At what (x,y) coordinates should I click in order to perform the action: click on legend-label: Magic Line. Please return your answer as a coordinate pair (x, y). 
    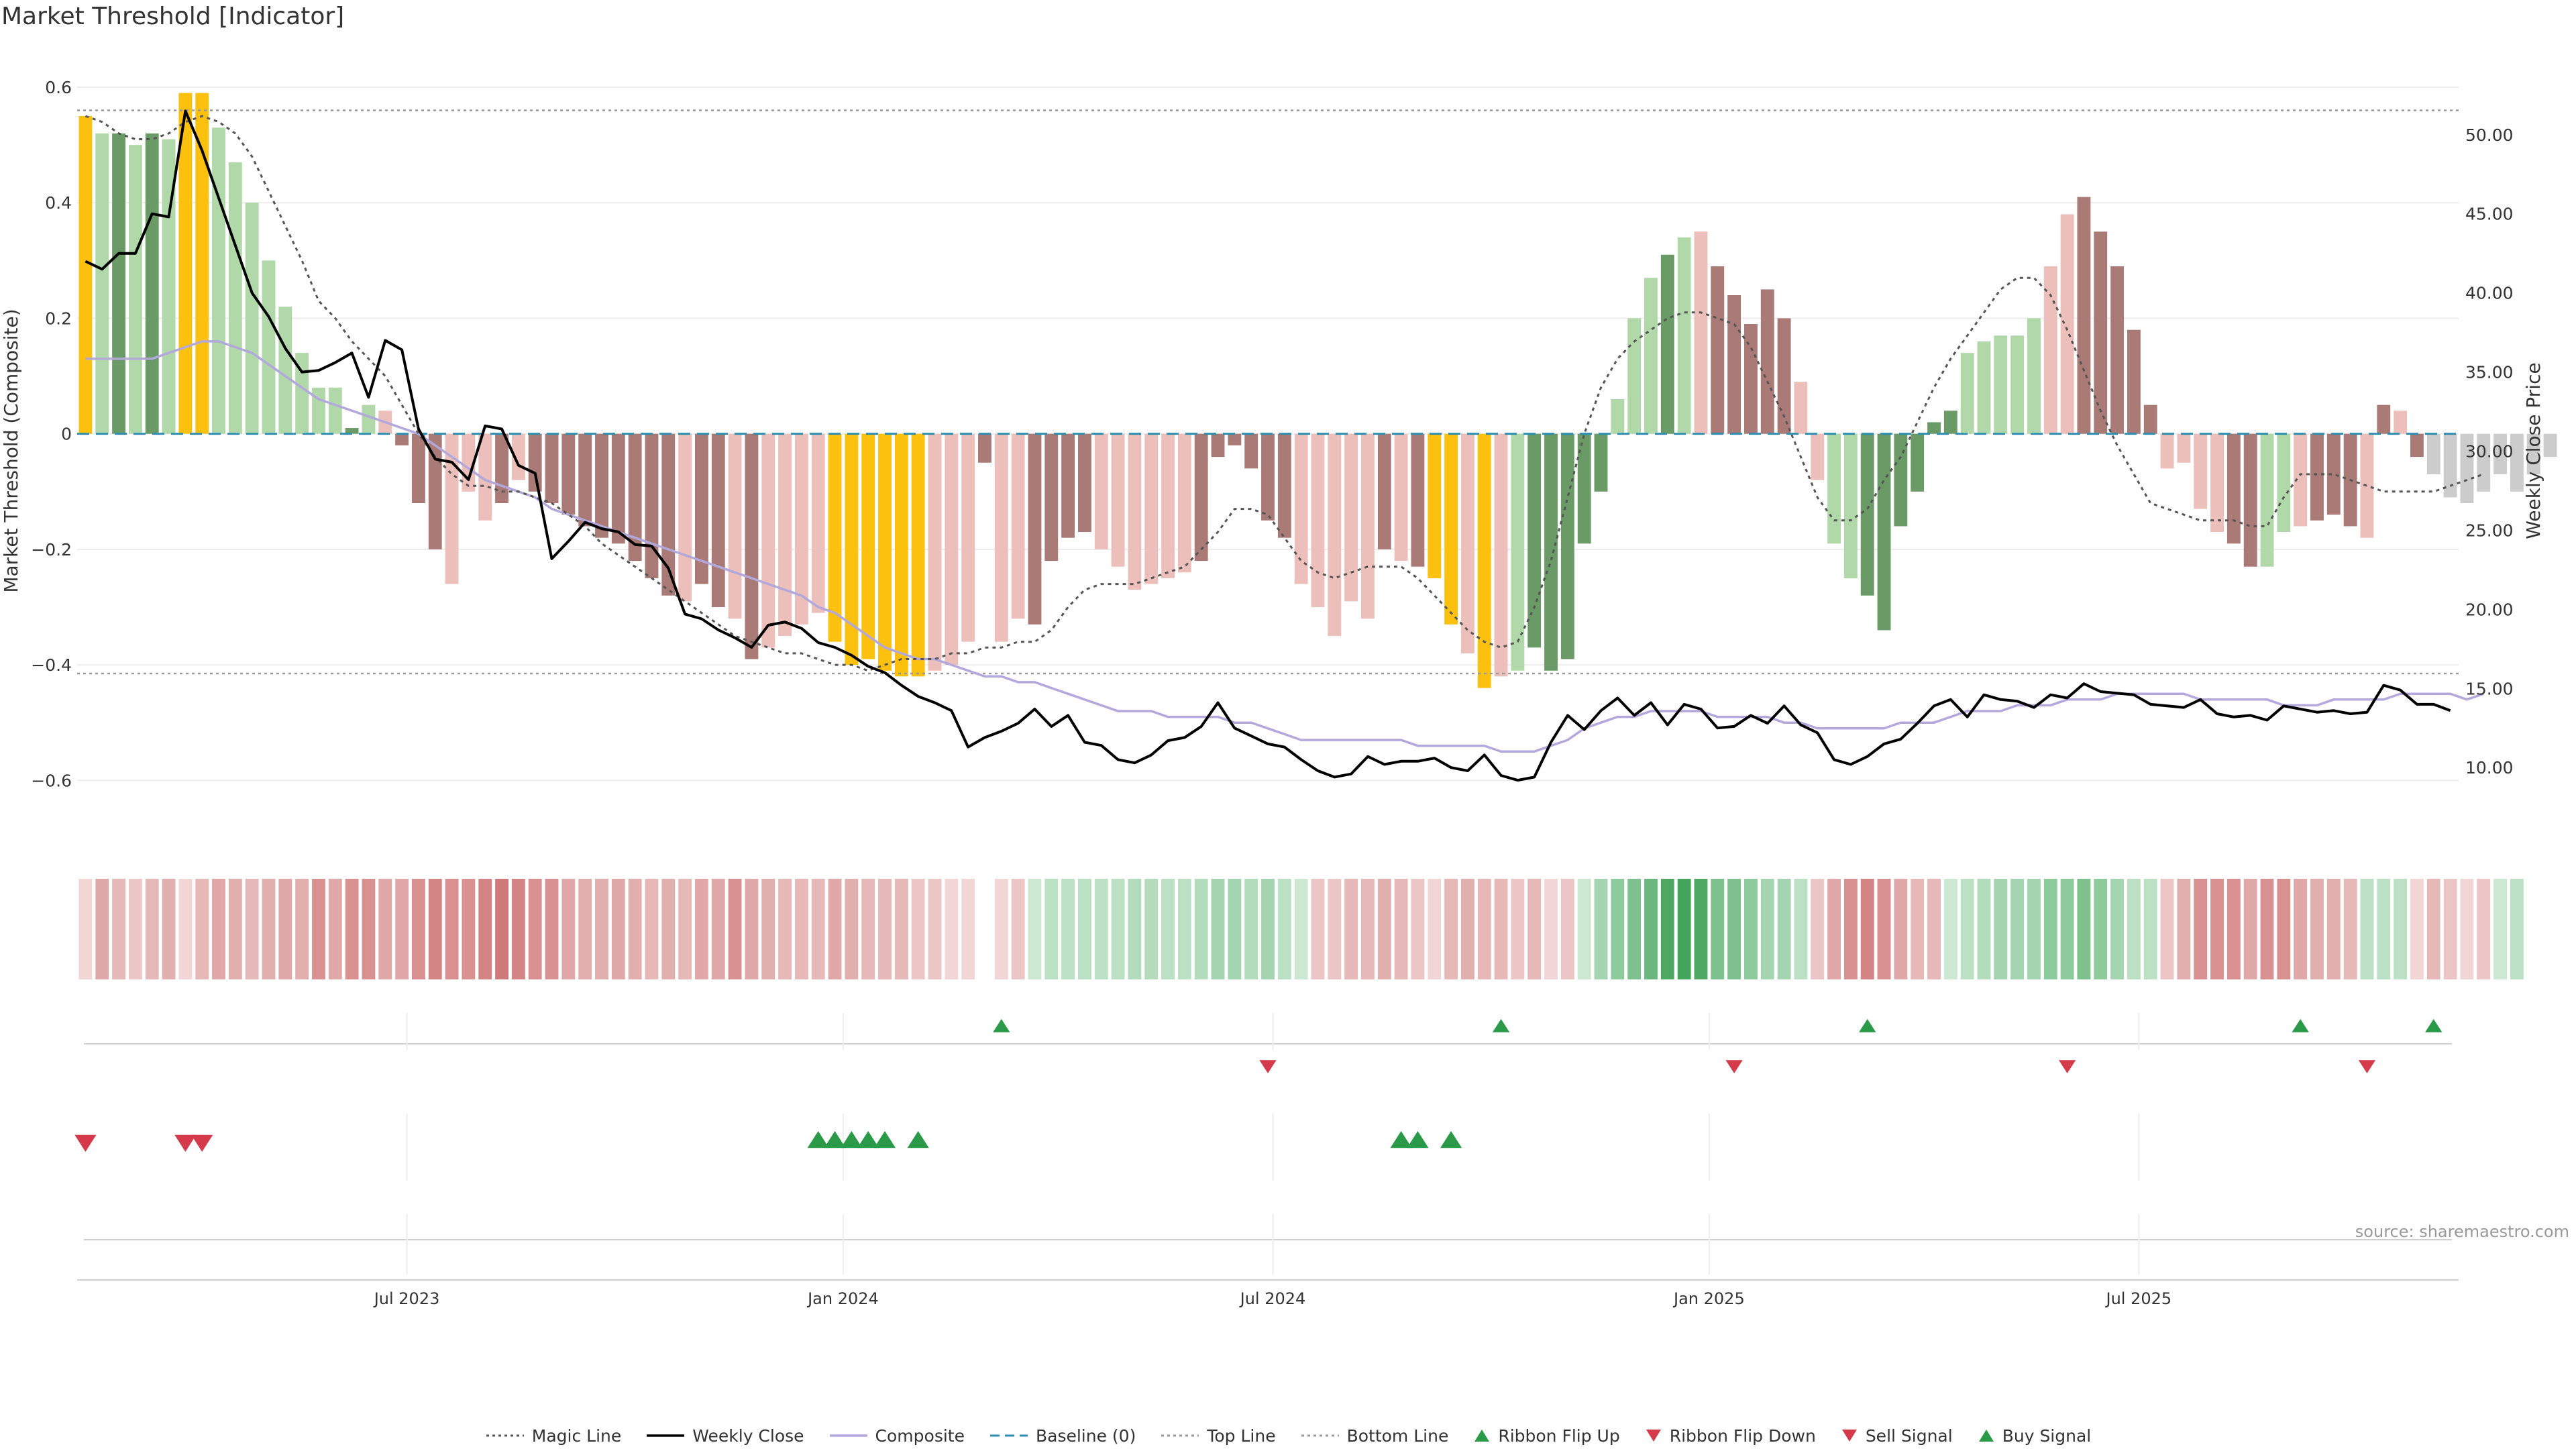
    Looking at the image, I should click on (576, 1436).